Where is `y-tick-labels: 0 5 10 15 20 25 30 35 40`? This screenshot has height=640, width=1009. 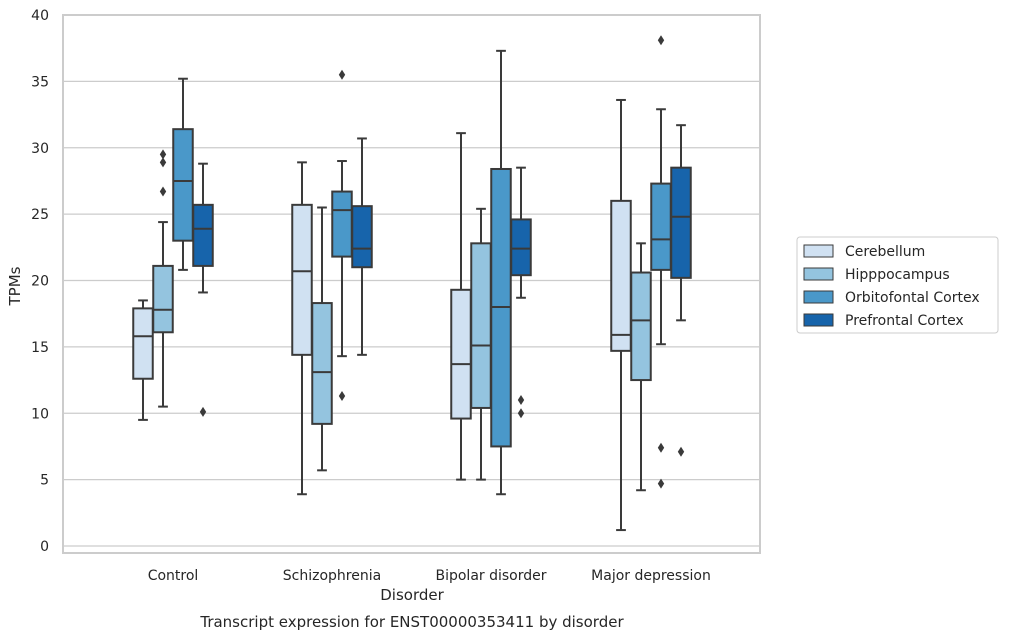 y-tick-labels: 0 5 10 15 20 25 30 35 40 is located at coordinates (40, 281).